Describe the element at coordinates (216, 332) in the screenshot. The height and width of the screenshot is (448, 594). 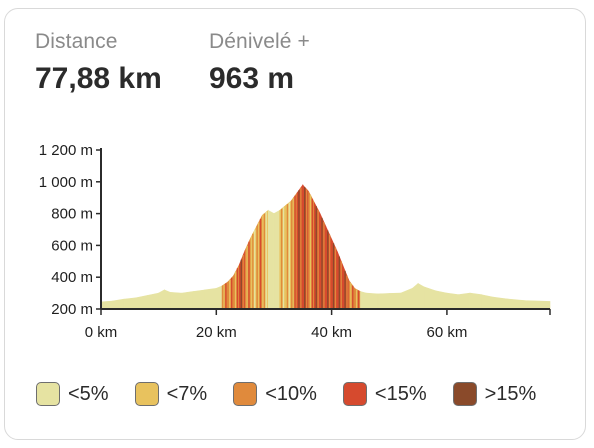
I see `x-tick-label: 20 km` at that location.